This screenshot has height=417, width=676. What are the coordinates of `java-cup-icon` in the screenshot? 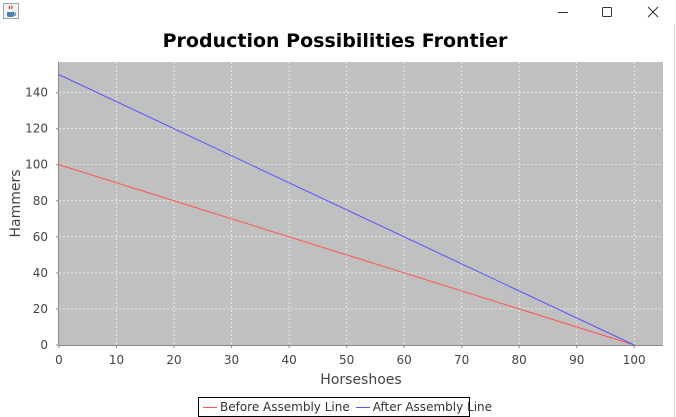 It's located at (11, 11).